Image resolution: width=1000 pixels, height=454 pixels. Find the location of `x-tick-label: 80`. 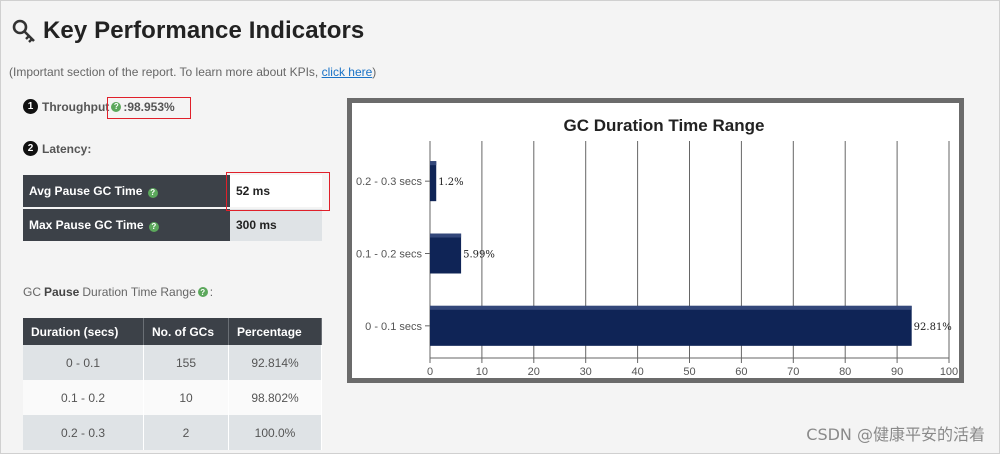

x-tick-label: 80 is located at coordinates (845, 372).